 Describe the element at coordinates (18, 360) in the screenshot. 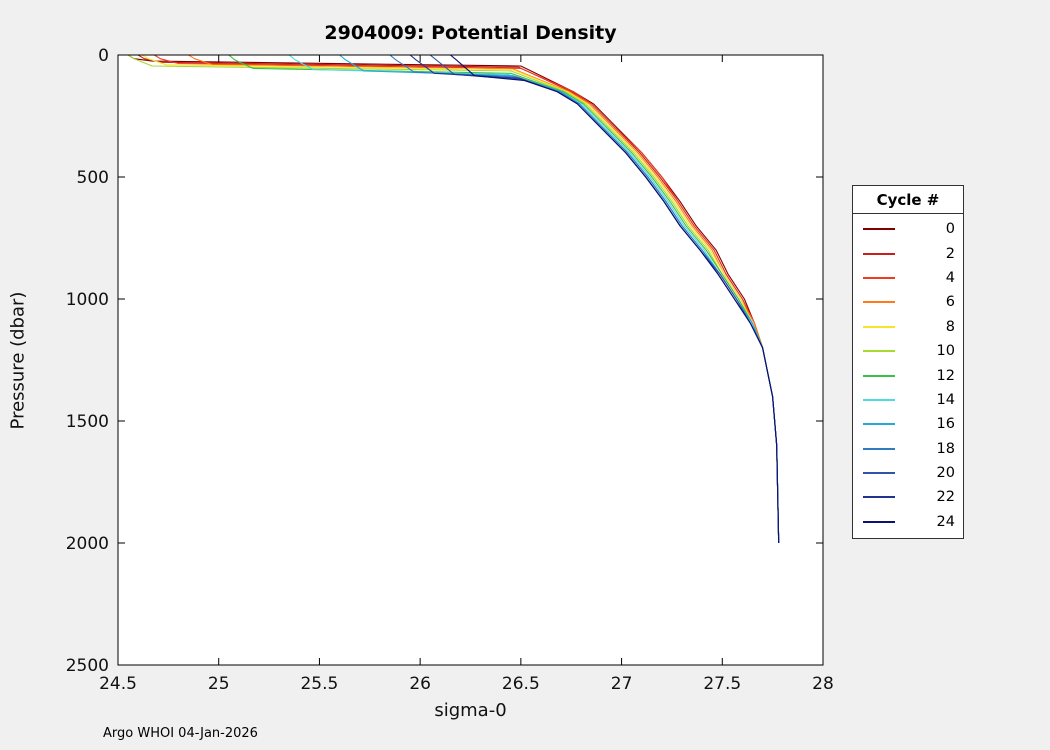

I see `y-axis-label: Pressure (dbar)` at that location.